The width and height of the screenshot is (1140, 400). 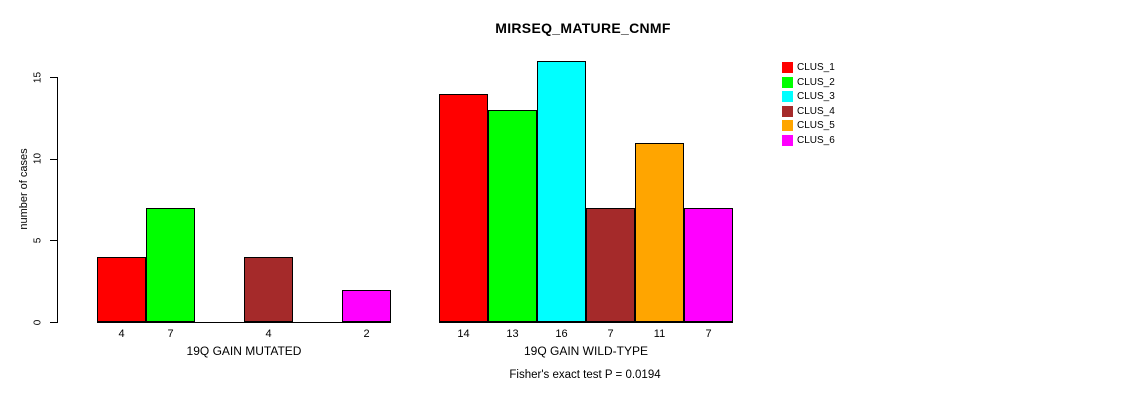 I want to click on bar-clus-5-19q-gain-wild-type, so click(x=659, y=232).